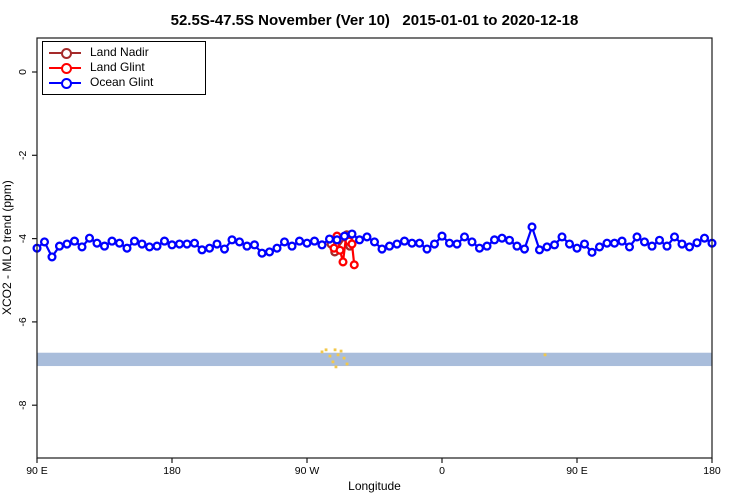 The width and height of the screenshot is (750, 500). Describe the element at coordinates (23, 404) in the screenshot. I see `y-tick-label: -8` at that location.